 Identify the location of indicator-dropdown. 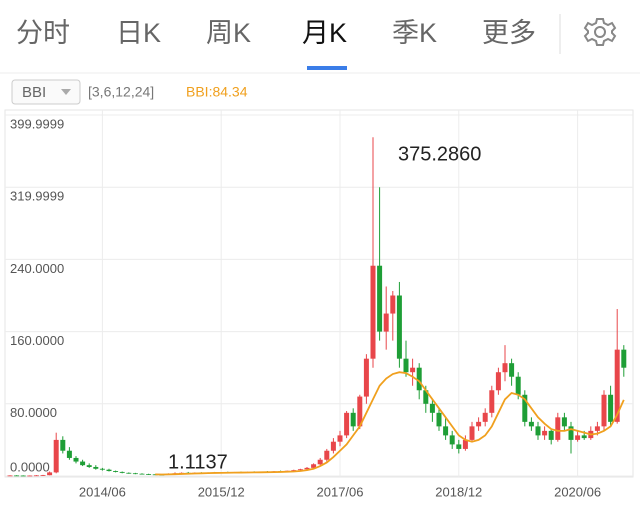
(46, 92).